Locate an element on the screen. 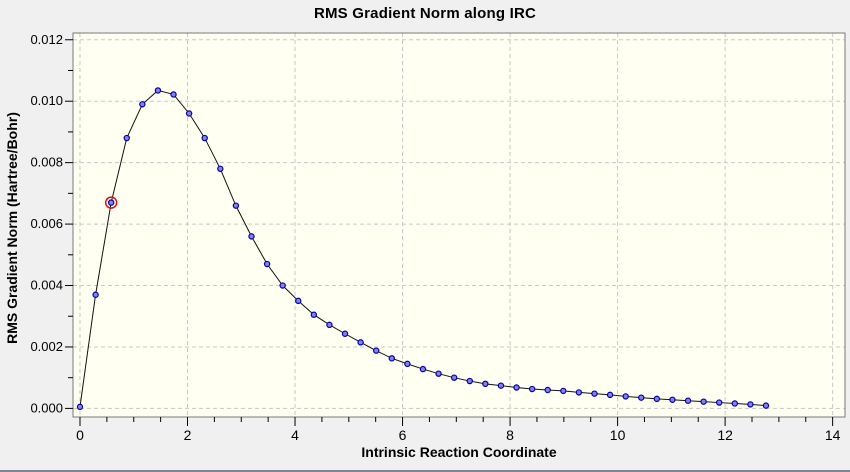 The height and width of the screenshot is (472, 850). selected-point-ring is located at coordinates (111, 202).